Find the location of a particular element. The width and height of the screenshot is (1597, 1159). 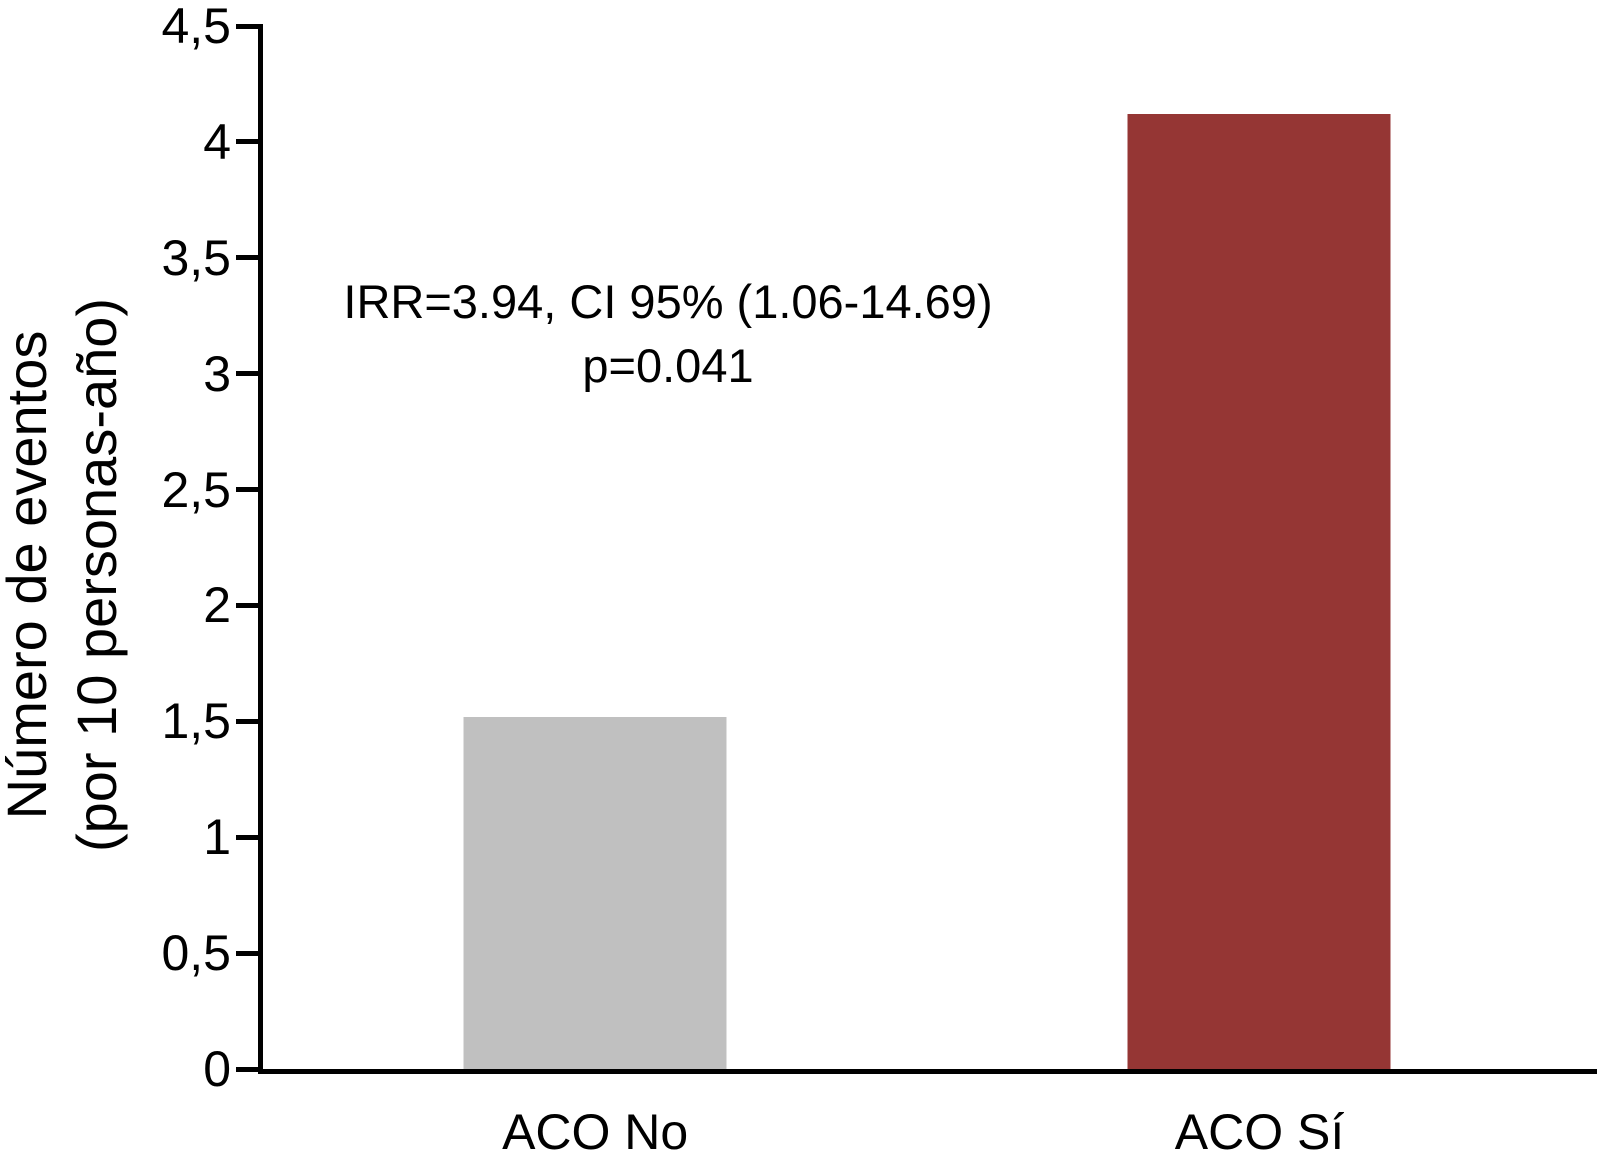

y-axis-title: Número de eventos (por 10 personas-año) is located at coordinates (66, 575).